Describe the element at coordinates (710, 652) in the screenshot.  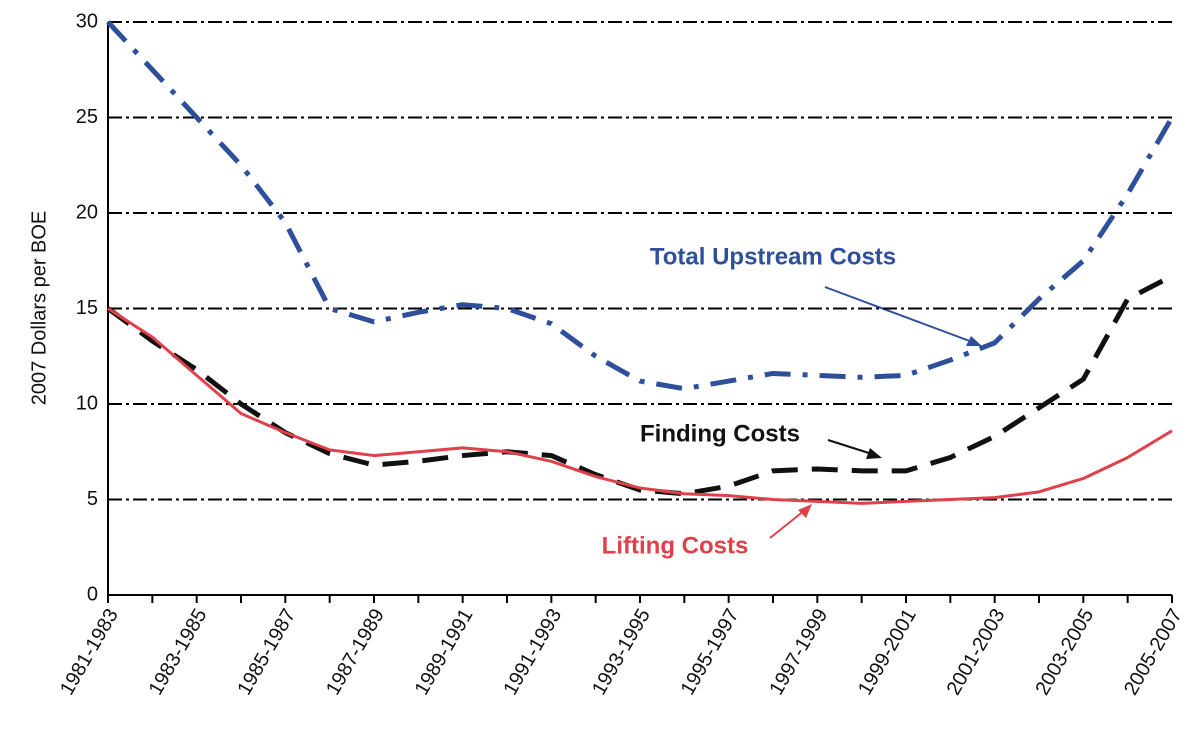
I see `x-tick-label: 1995-1997` at that location.